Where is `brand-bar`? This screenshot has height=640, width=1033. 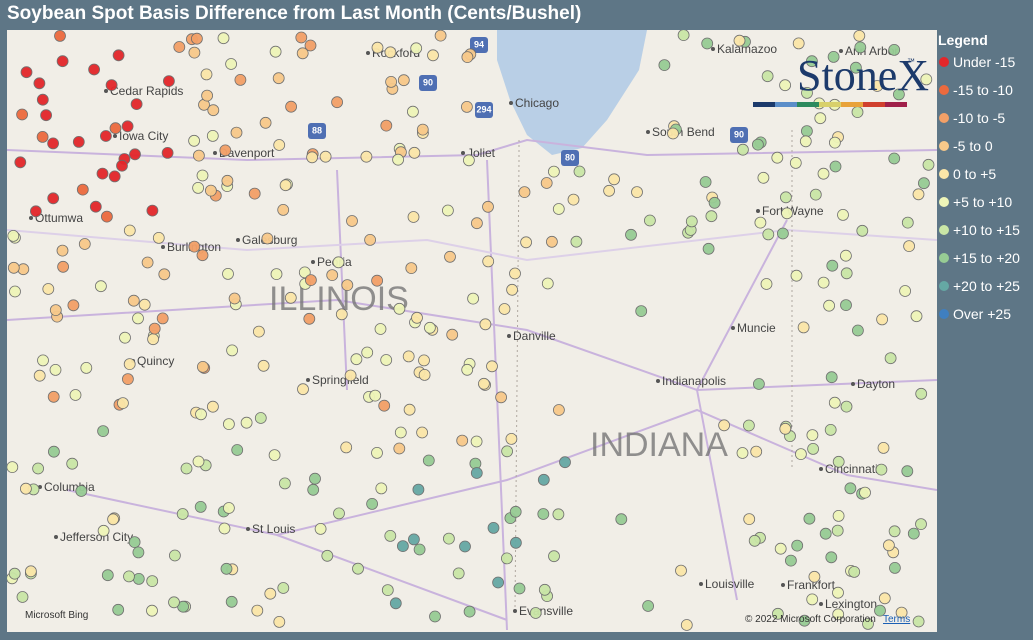 brand-bar is located at coordinates (830, 104).